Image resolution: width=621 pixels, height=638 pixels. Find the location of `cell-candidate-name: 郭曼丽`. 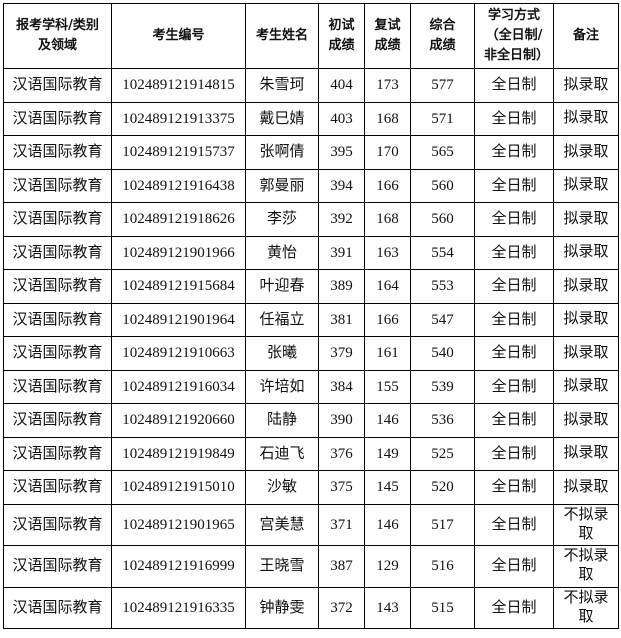

cell-candidate-name: 郭曼丽 is located at coordinates (282, 185).